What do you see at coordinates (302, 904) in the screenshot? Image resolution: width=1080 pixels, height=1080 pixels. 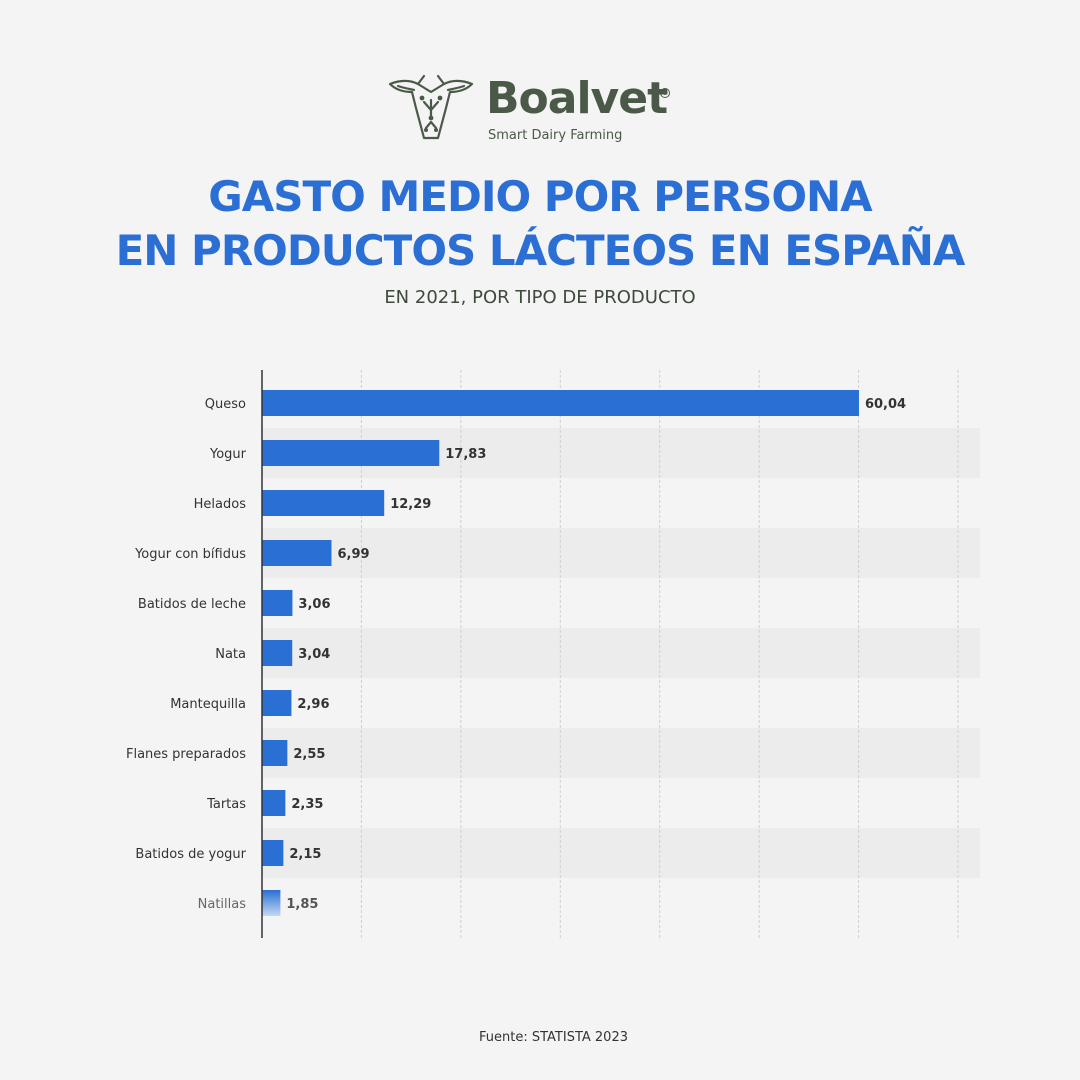 I see `value-label: 1,85` at bounding box center [302, 904].